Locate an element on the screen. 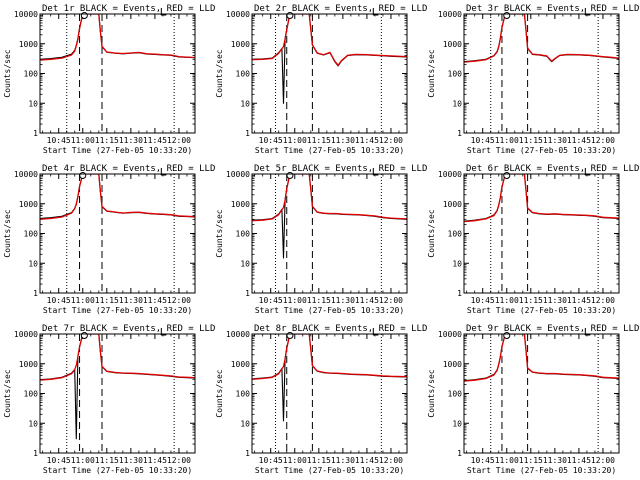 The height and width of the screenshot is (480, 640). panel-title: Det 5r BLACK = Events, RED = LLD is located at coordinates (340, 169).